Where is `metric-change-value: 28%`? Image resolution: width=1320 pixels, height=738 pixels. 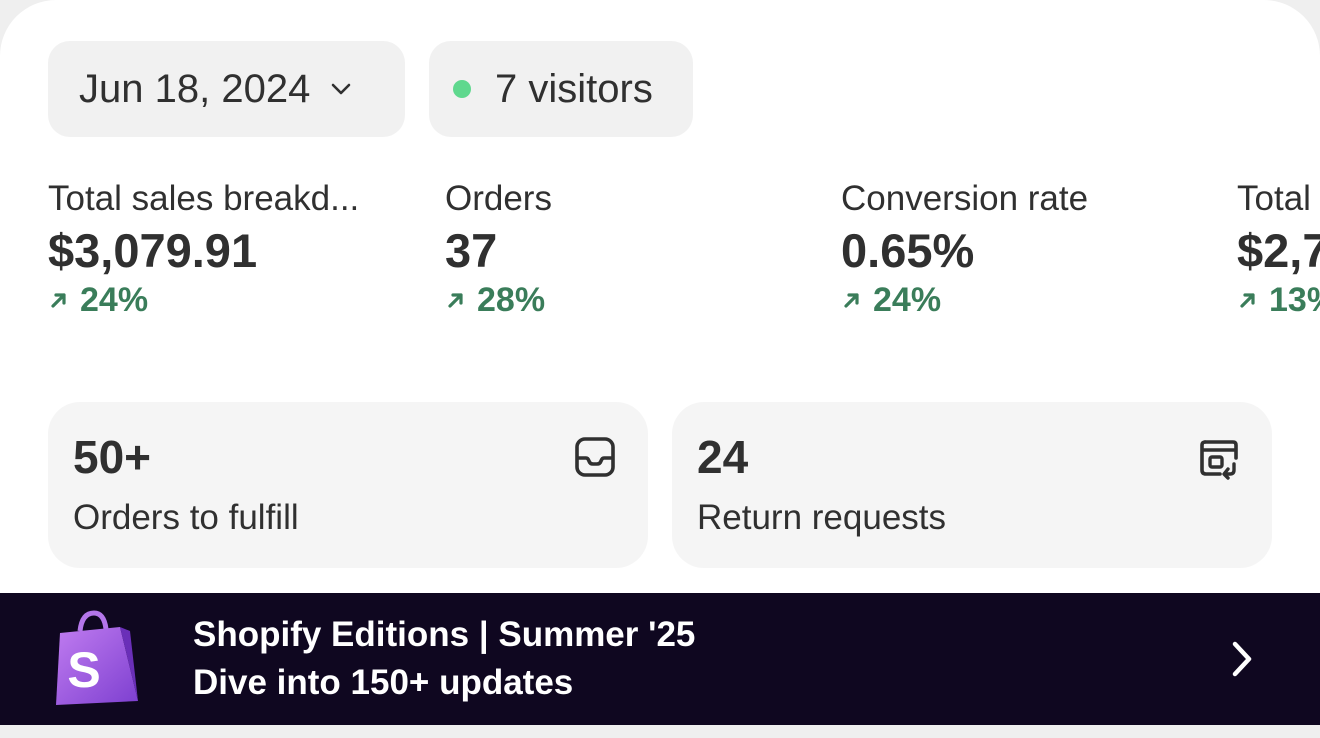
metric-change-value: 28% is located at coordinates (511, 300).